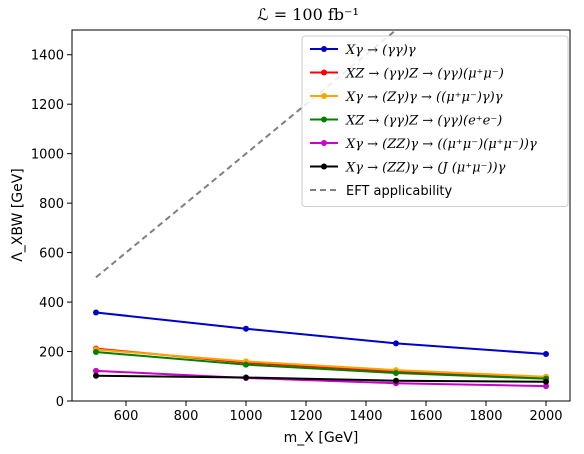 The height and width of the screenshot is (454, 584). What do you see at coordinates (186, 416) in the screenshot?
I see `x-tick-label: 800` at bounding box center [186, 416].